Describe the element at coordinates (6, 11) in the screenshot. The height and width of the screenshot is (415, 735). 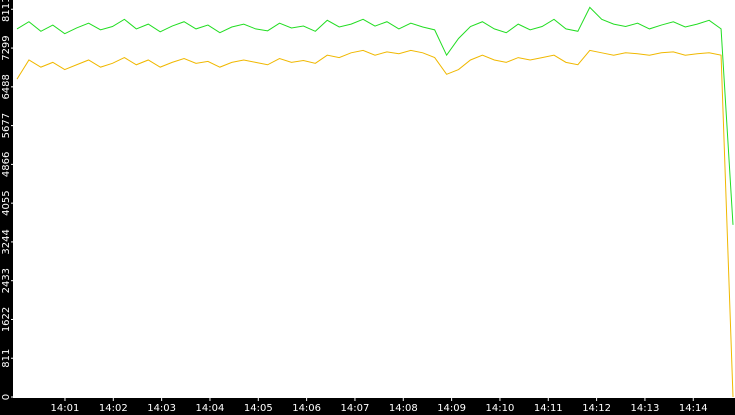
I see `y-tick-label: 8111` at that location.